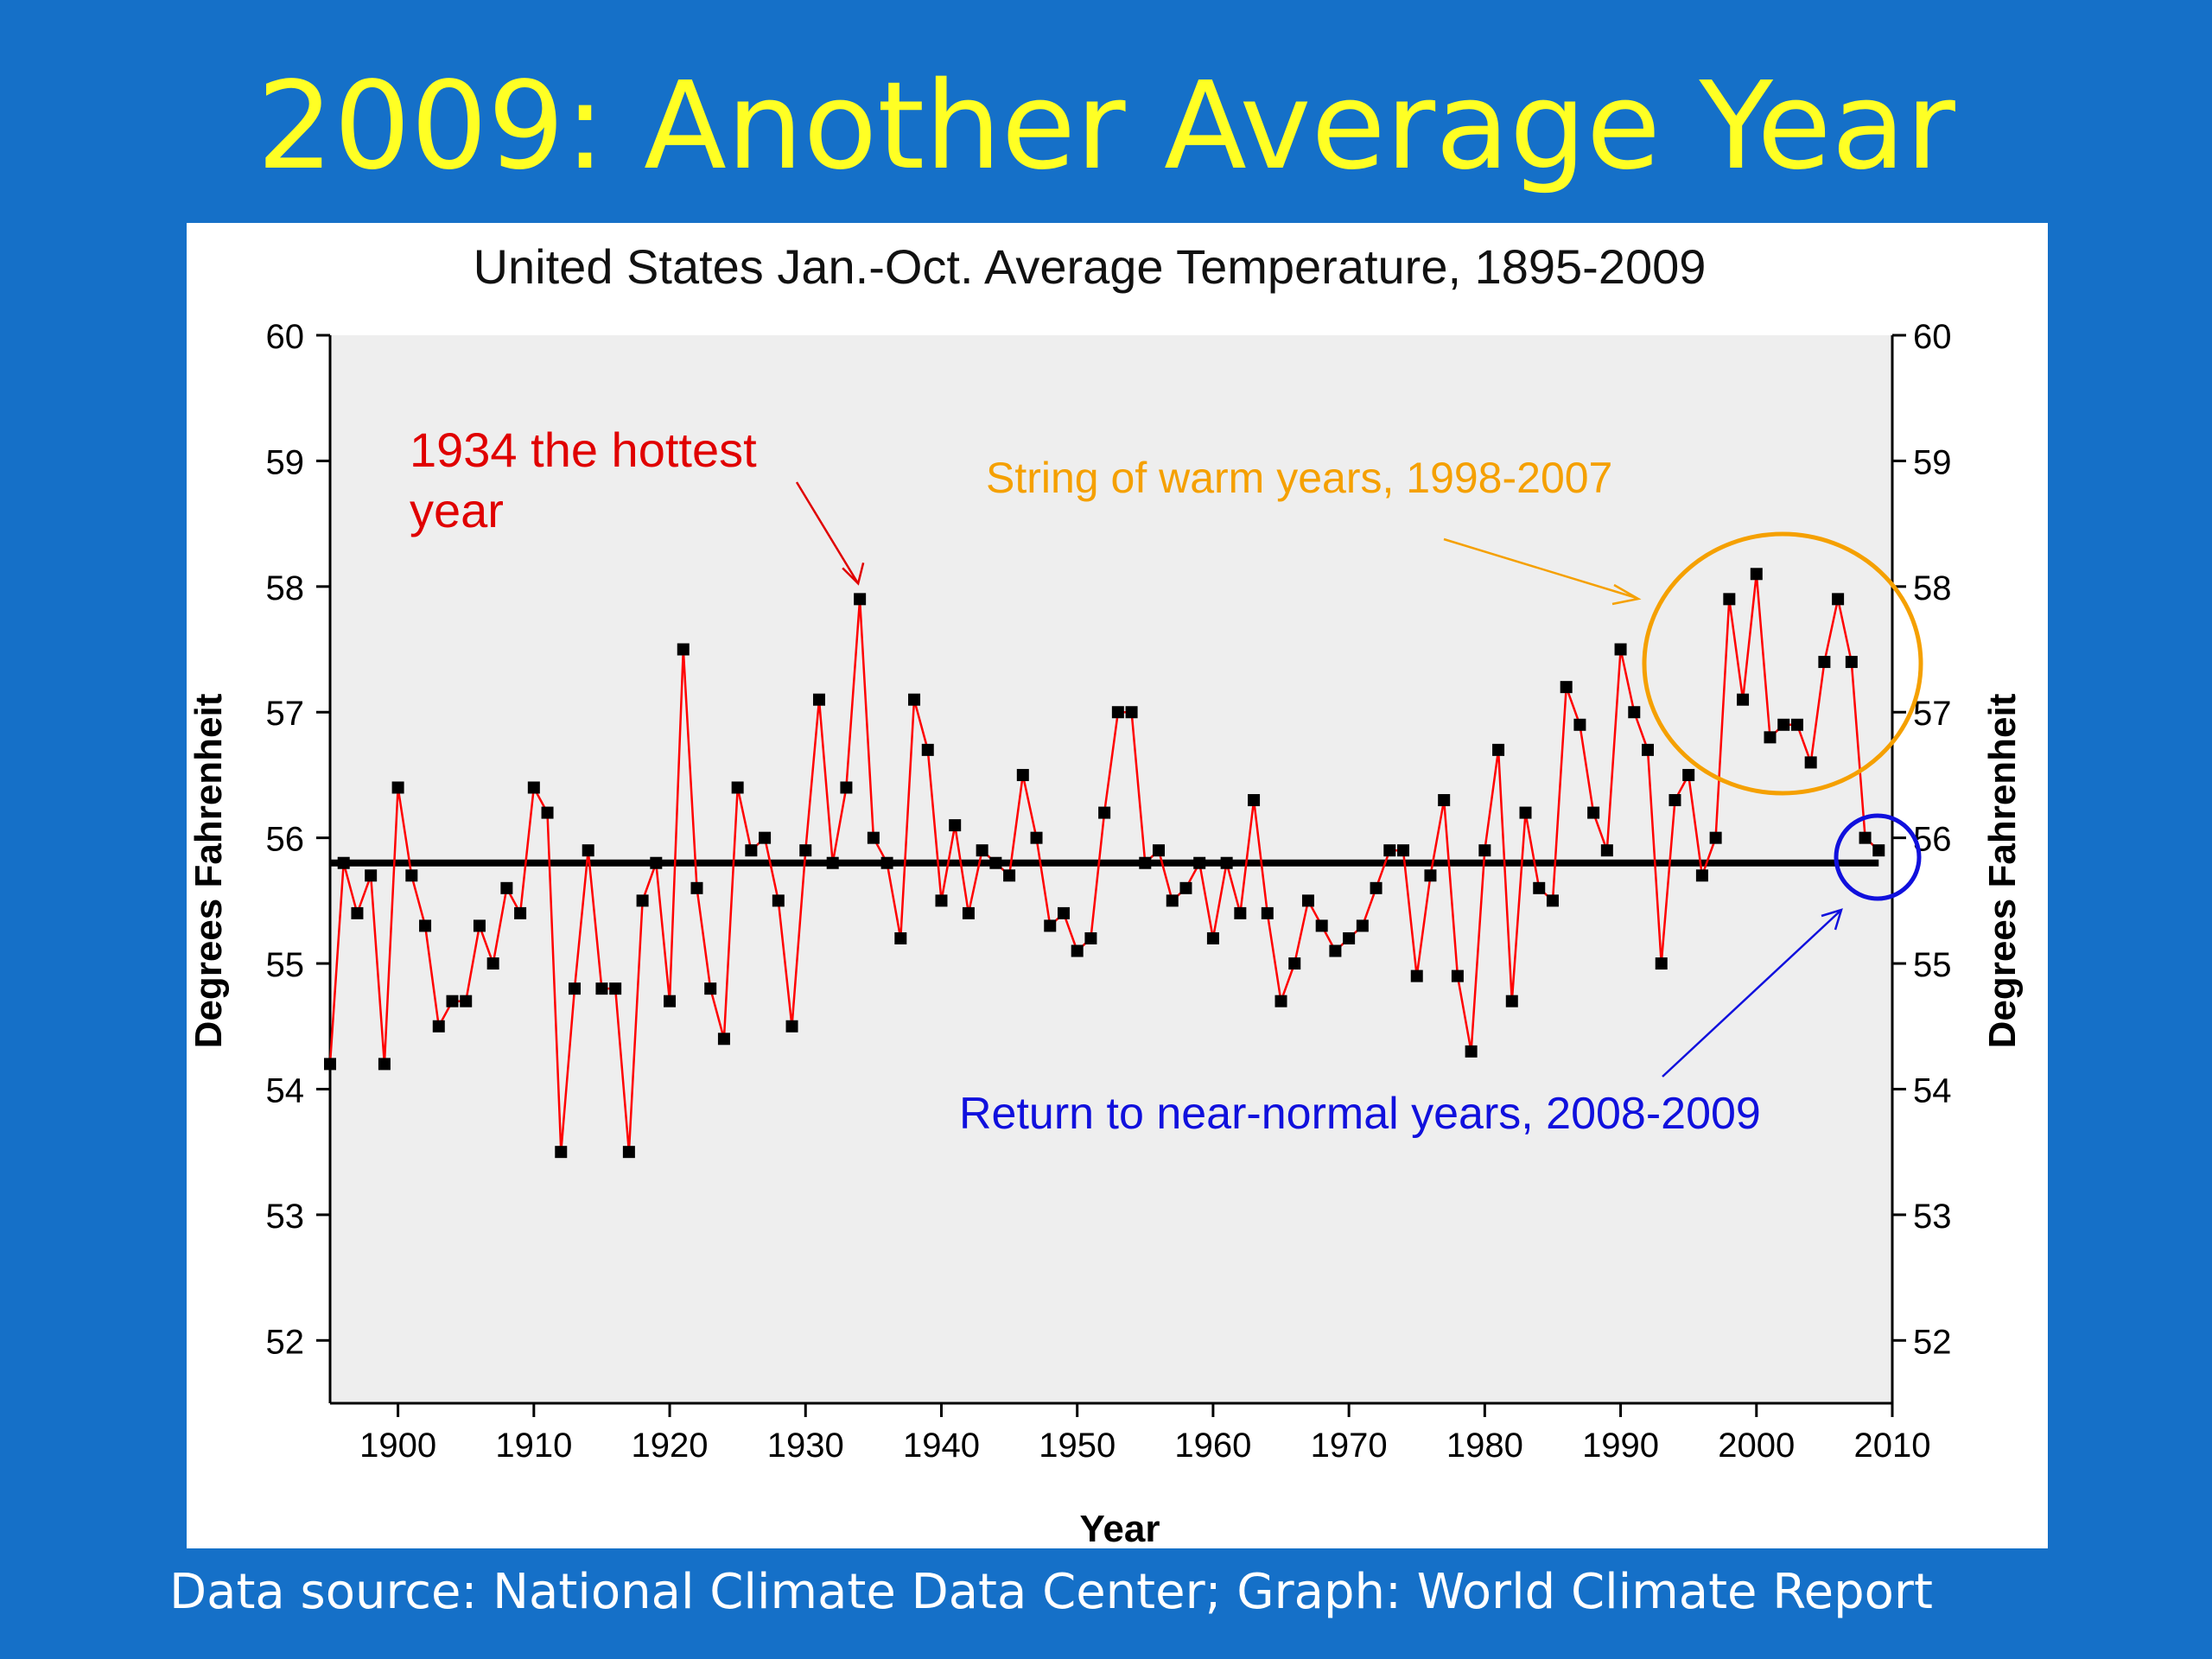  What do you see at coordinates (1349, 1446) in the screenshot?
I see `x-tick-label: 1970` at bounding box center [1349, 1446].